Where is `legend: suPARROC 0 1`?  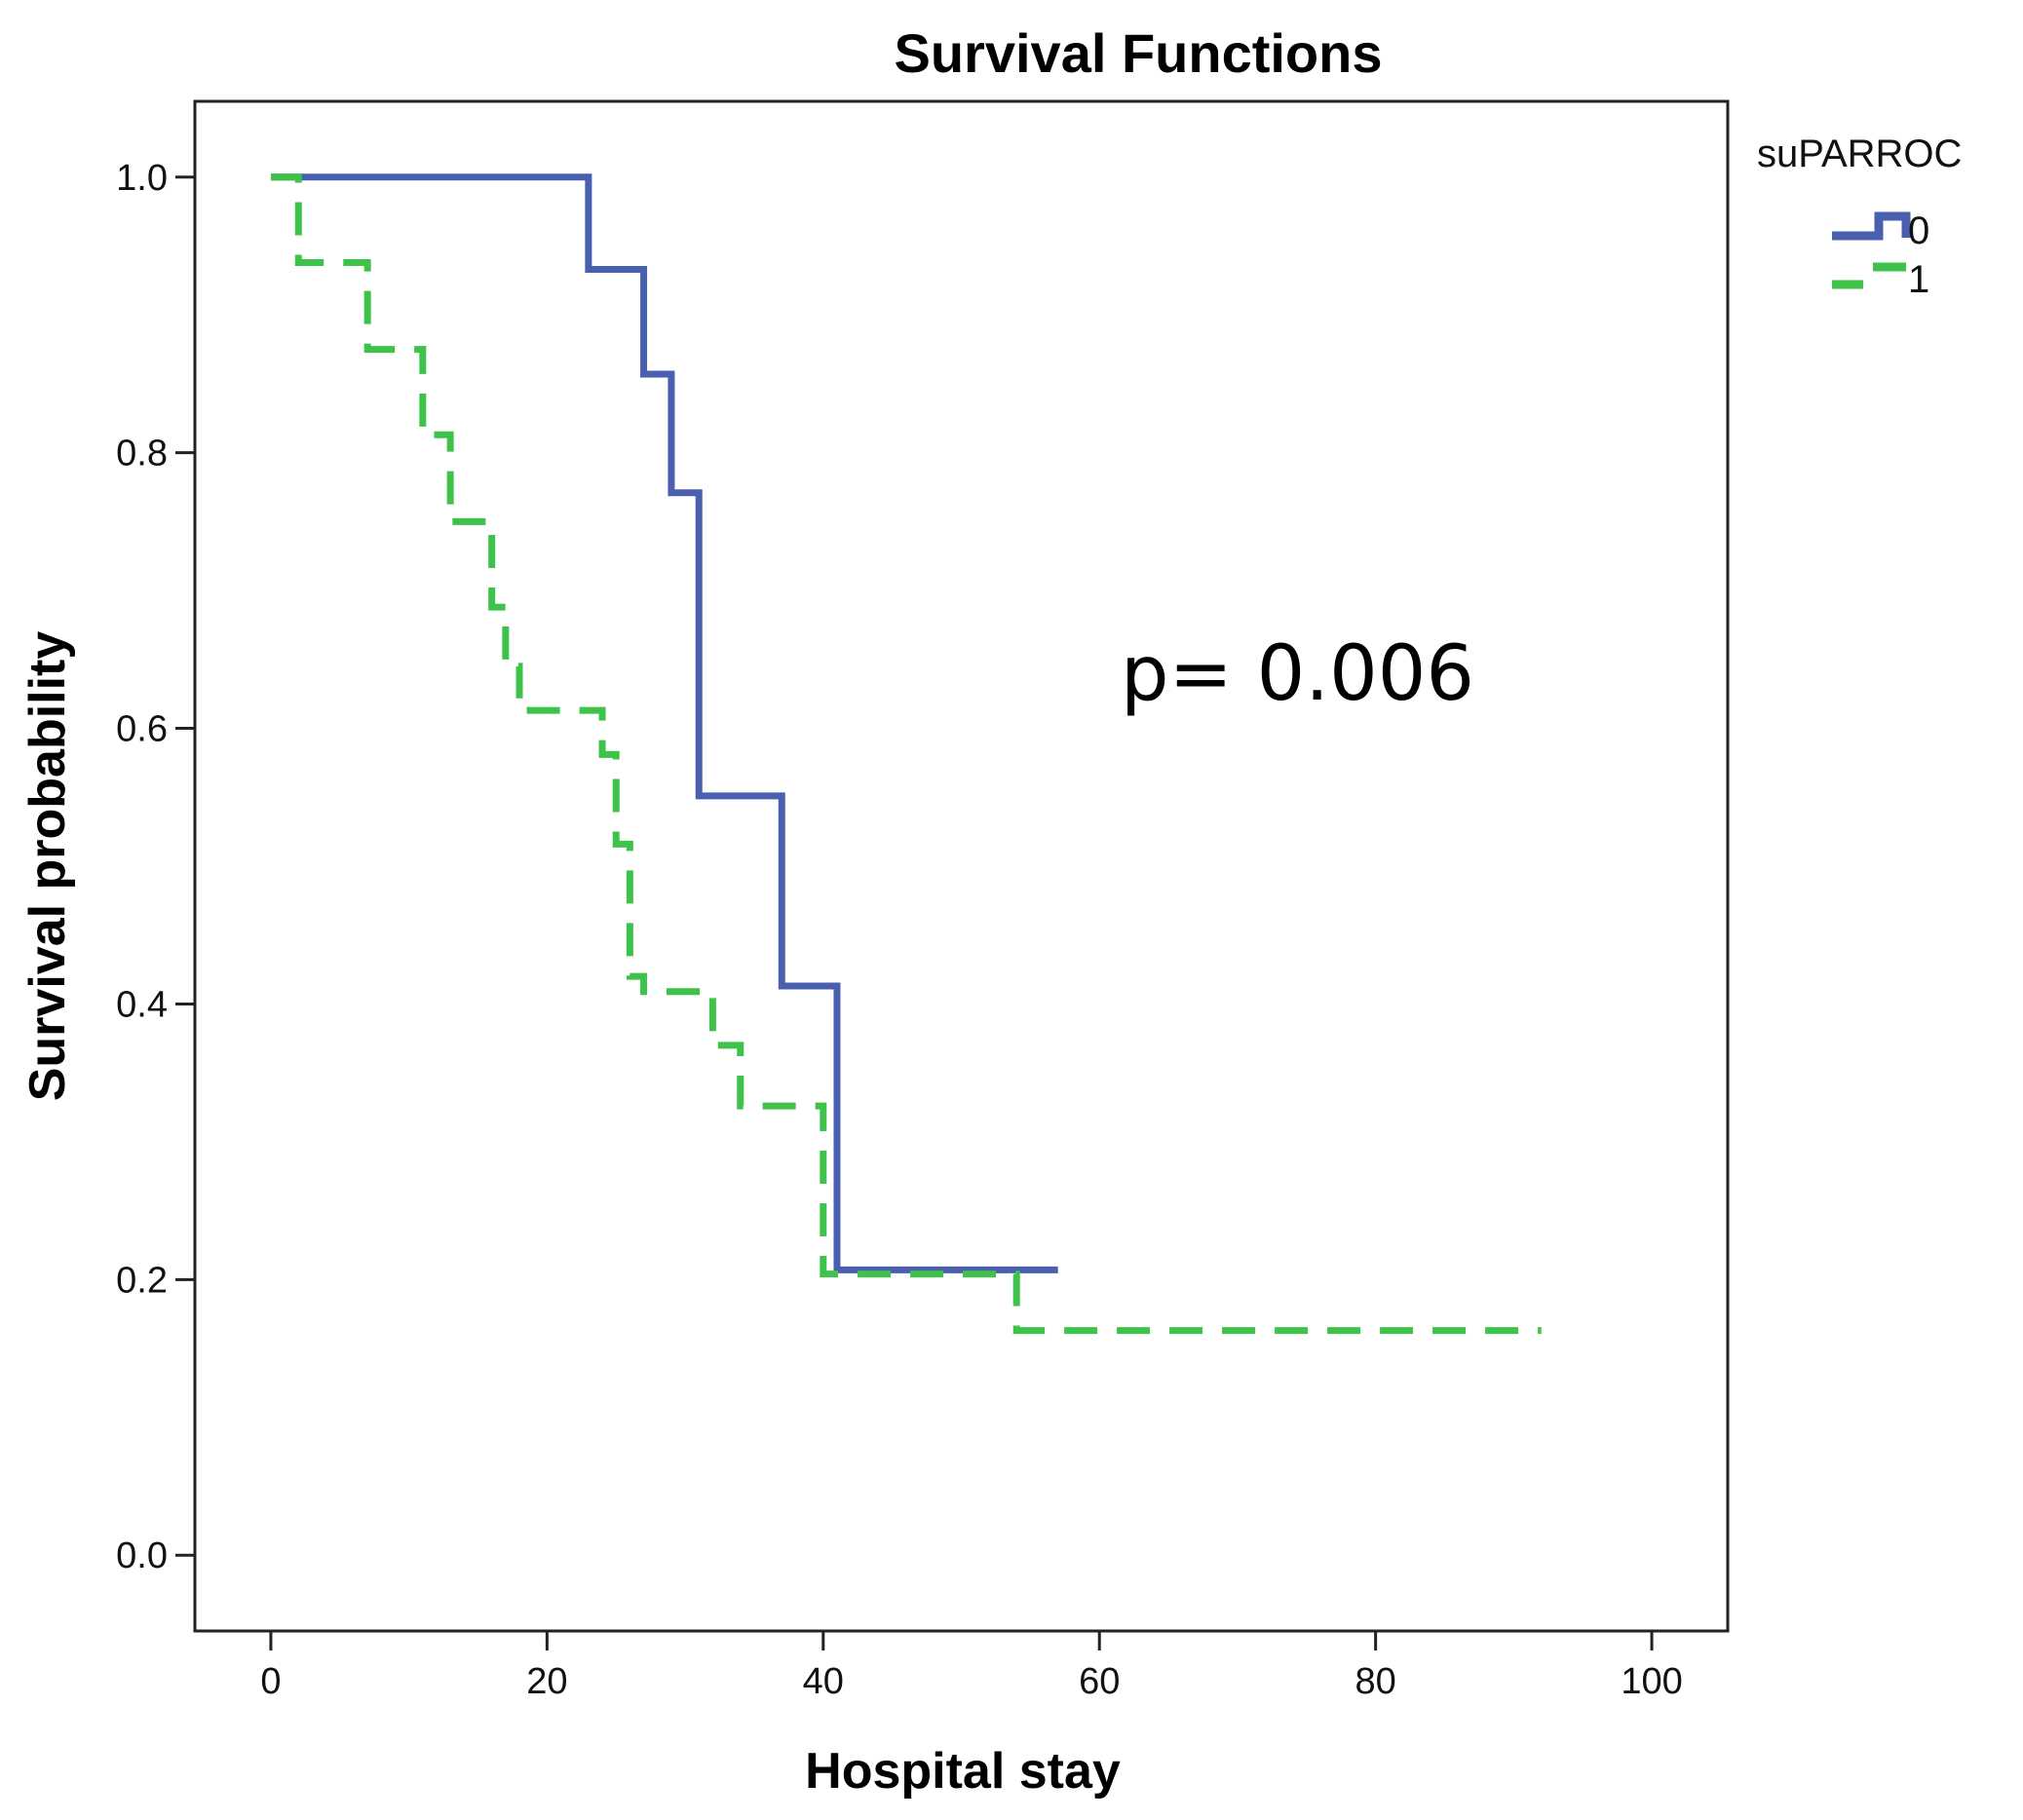 legend: suPARROC 0 1 is located at coordinates (1859, 217).